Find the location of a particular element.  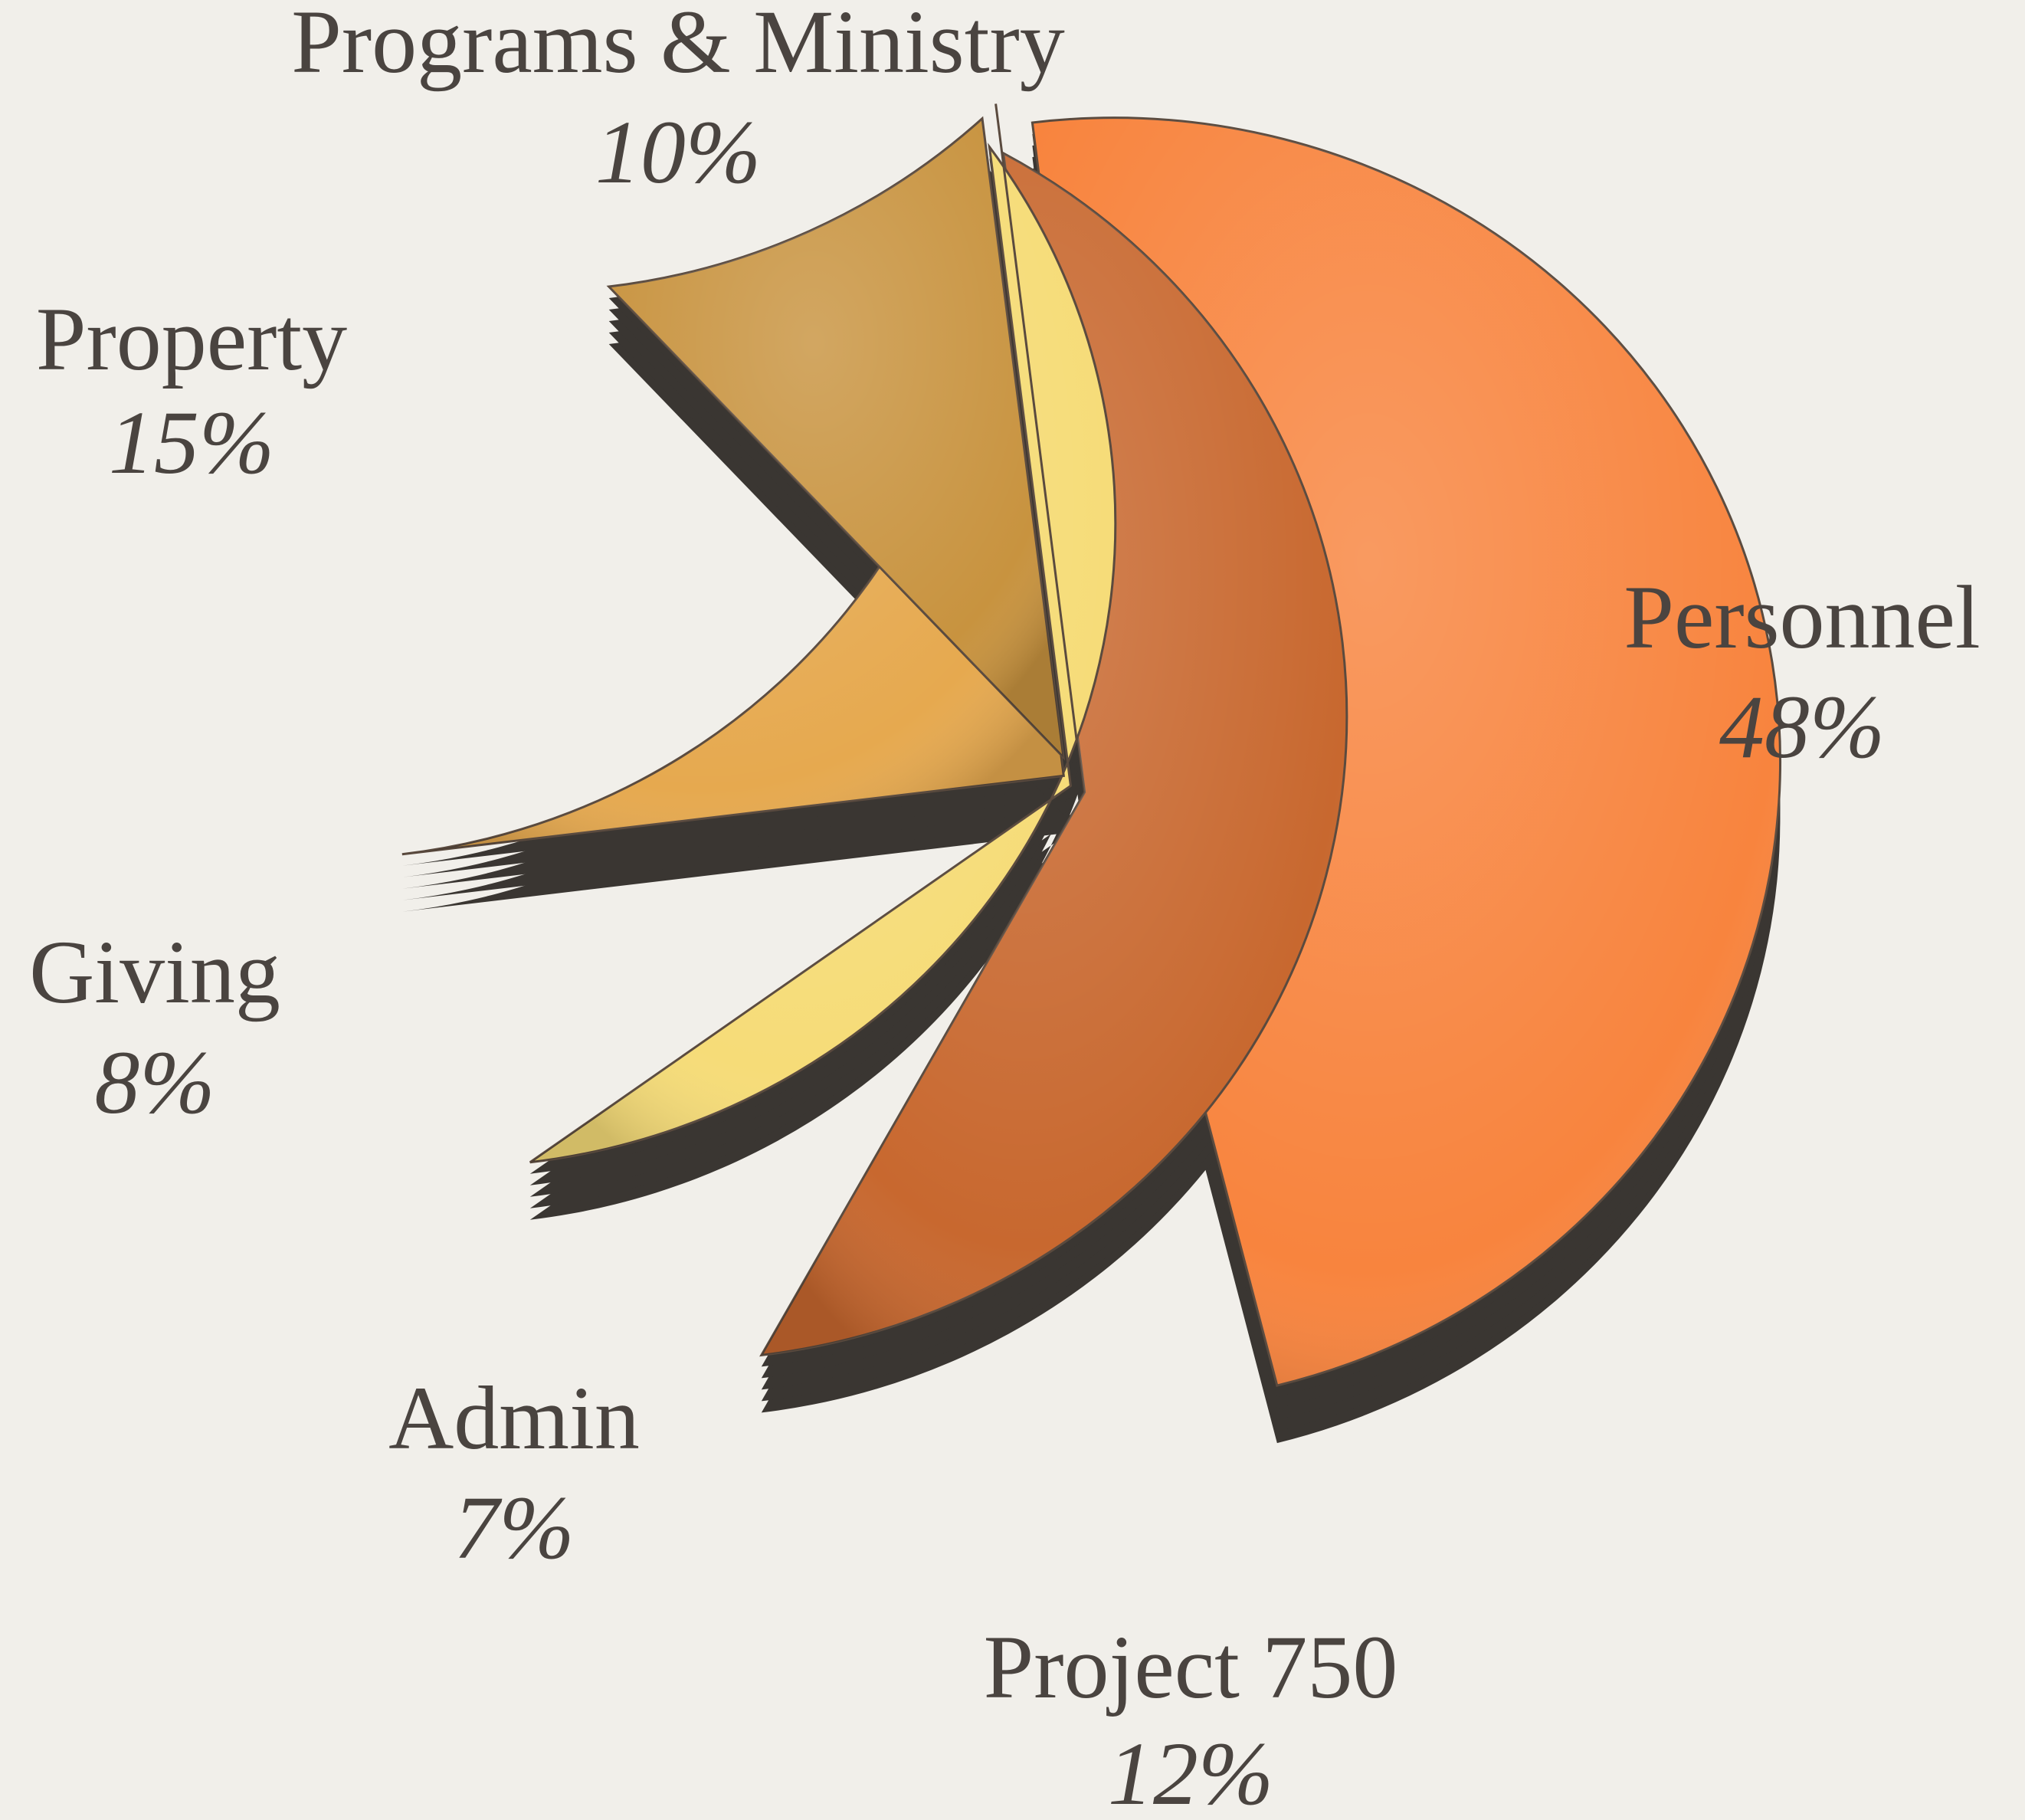

slice-value-label: 7% is located at coordinates (514, 1527).